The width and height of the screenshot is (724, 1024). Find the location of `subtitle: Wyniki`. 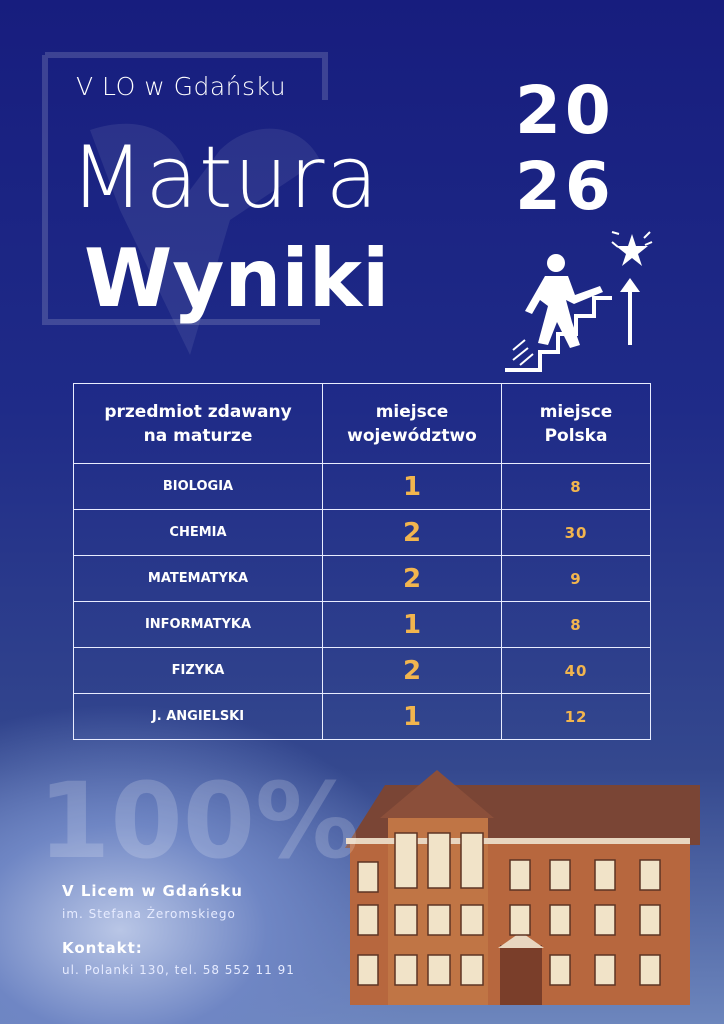

subtitle: Wyniki is located at coordinates (237, 278).